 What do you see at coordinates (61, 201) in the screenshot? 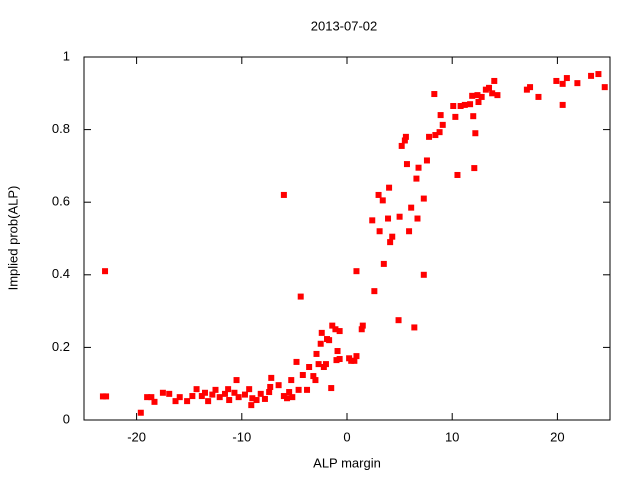
I see `y-tick-label: 0.6` at bounding box center [61, 201].